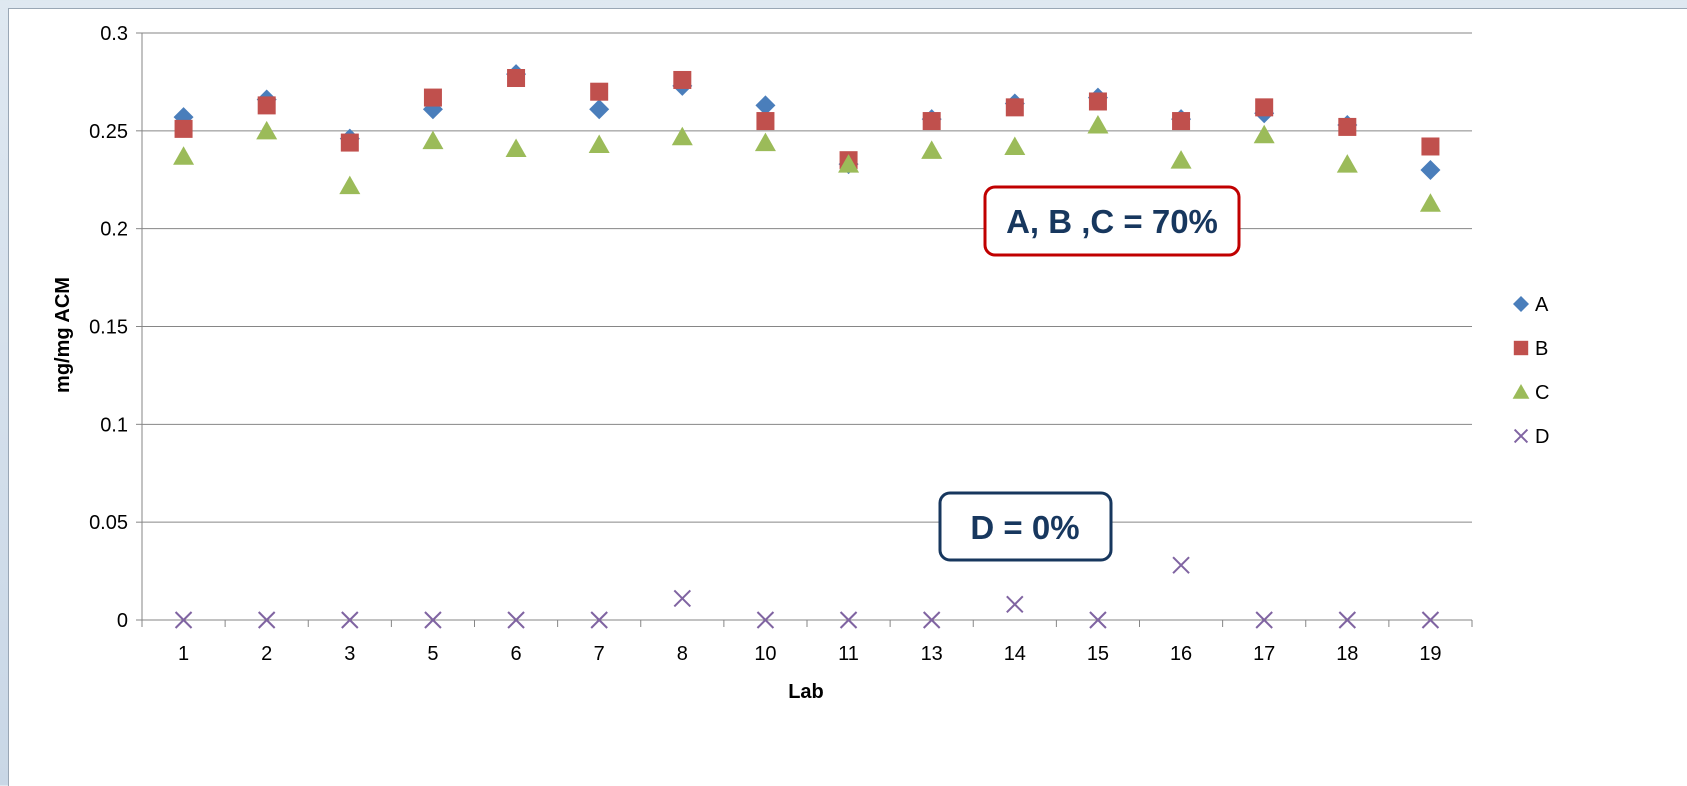 Image resolution: width=1687 pixels, height=786 pixels. I want to click on x-axis-title: Lab, so click(806, 692).